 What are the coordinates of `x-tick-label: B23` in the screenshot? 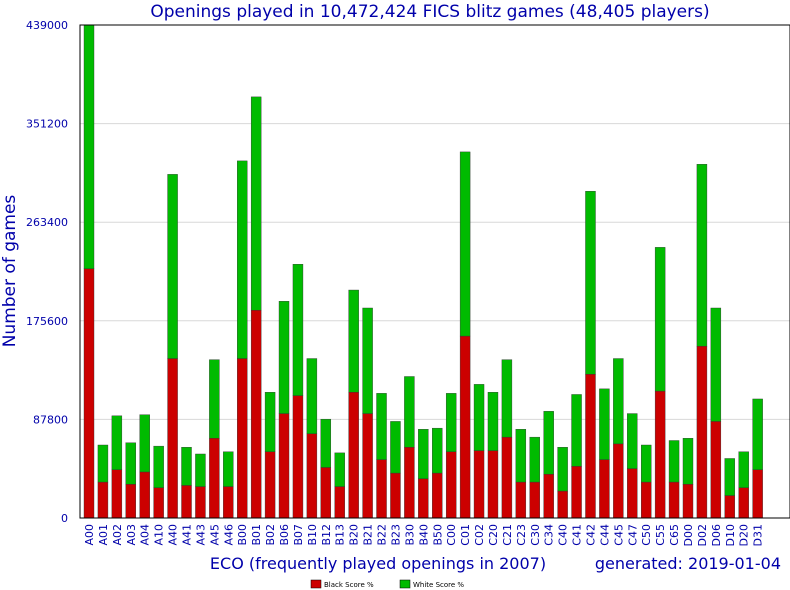 It's located at (395, 535).